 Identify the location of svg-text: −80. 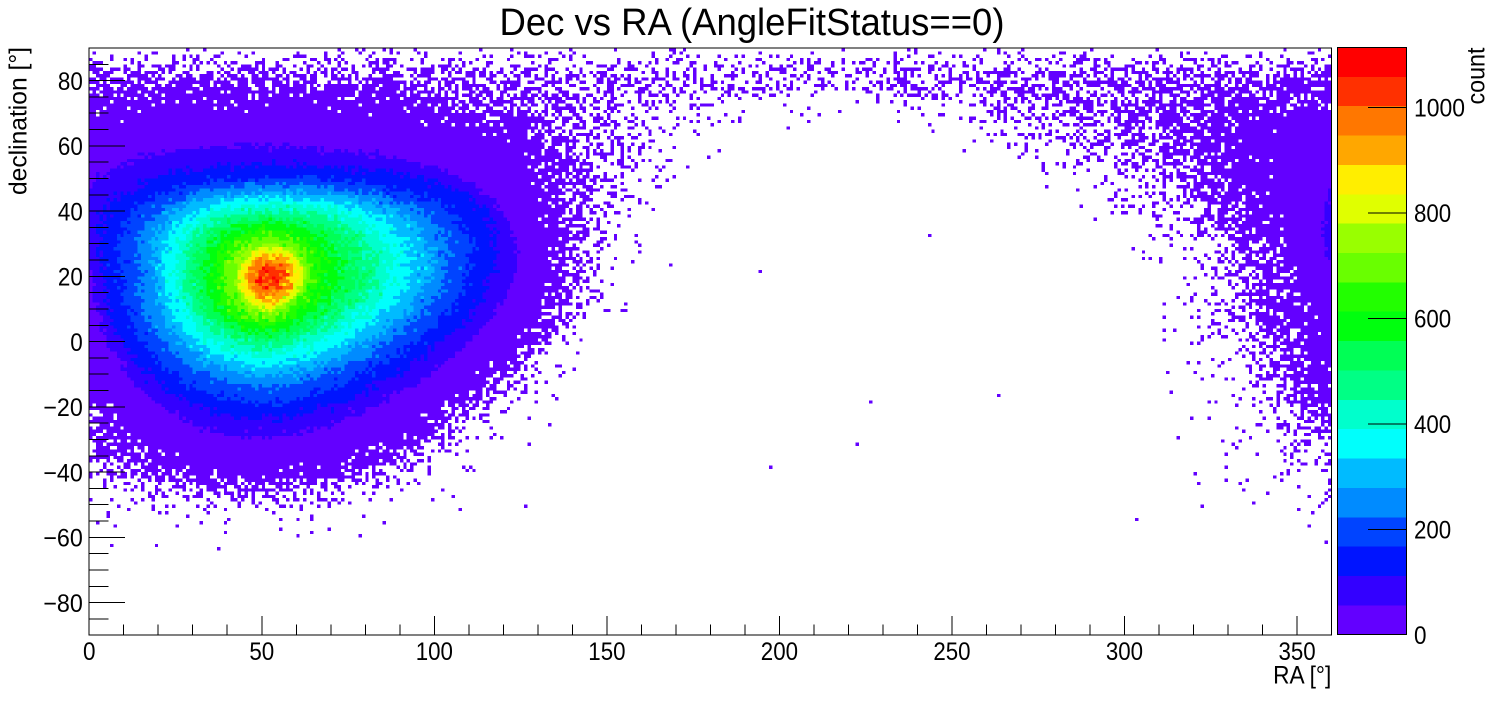
(63, 604).